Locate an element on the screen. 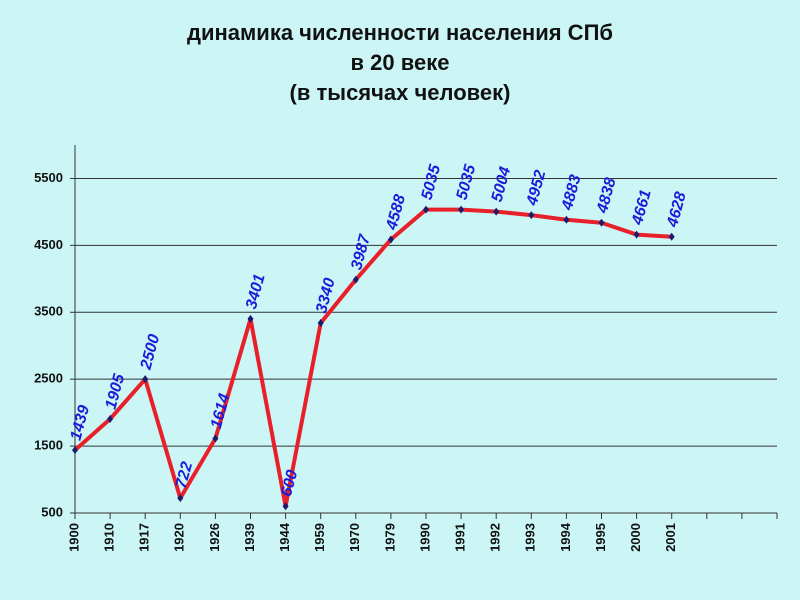 This screenshot has width=800, height=600. x-tick-label: 1917 is located at coordinates (144, 537).